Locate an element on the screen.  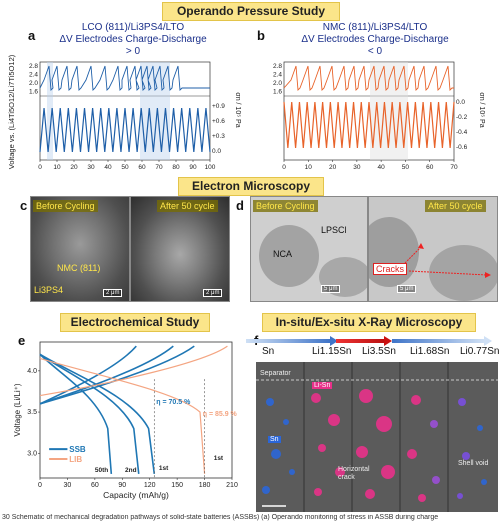
stage-sn: Sn is located at coordinates (268, 351).